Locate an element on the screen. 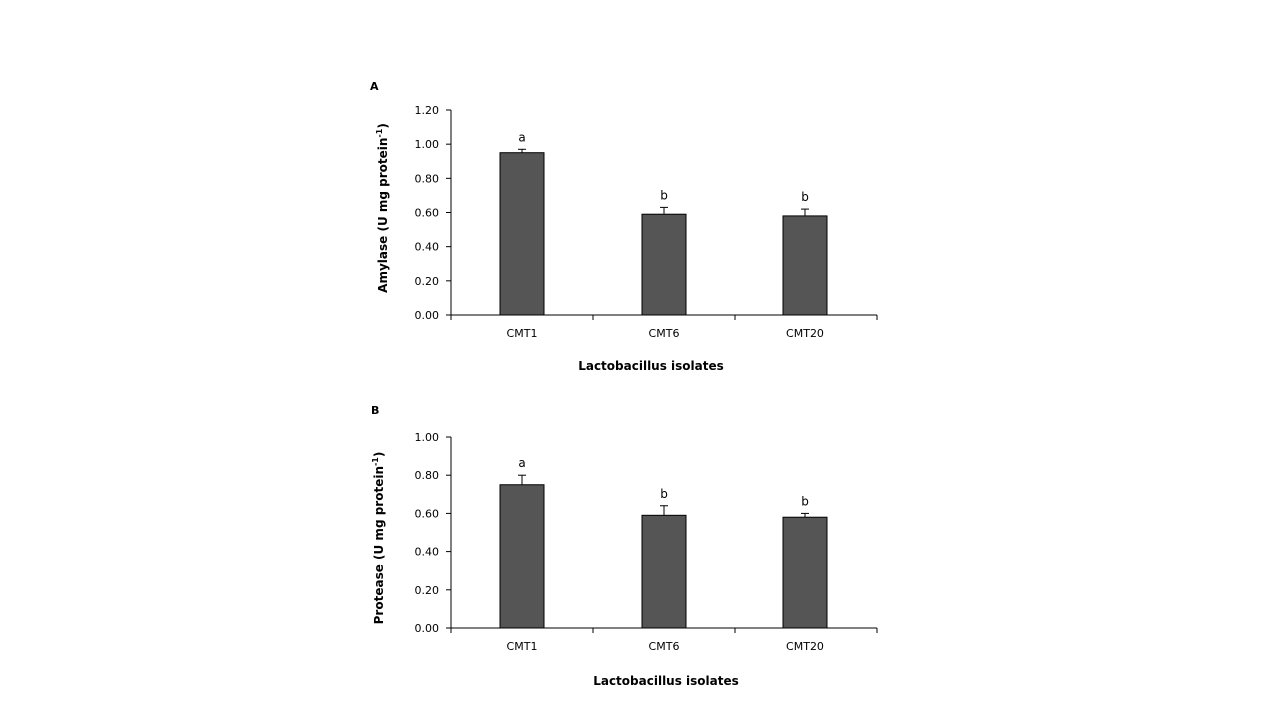 This screenshot has width=1280, height=720. panel-label-a: A is located at coordinates (374, 86).